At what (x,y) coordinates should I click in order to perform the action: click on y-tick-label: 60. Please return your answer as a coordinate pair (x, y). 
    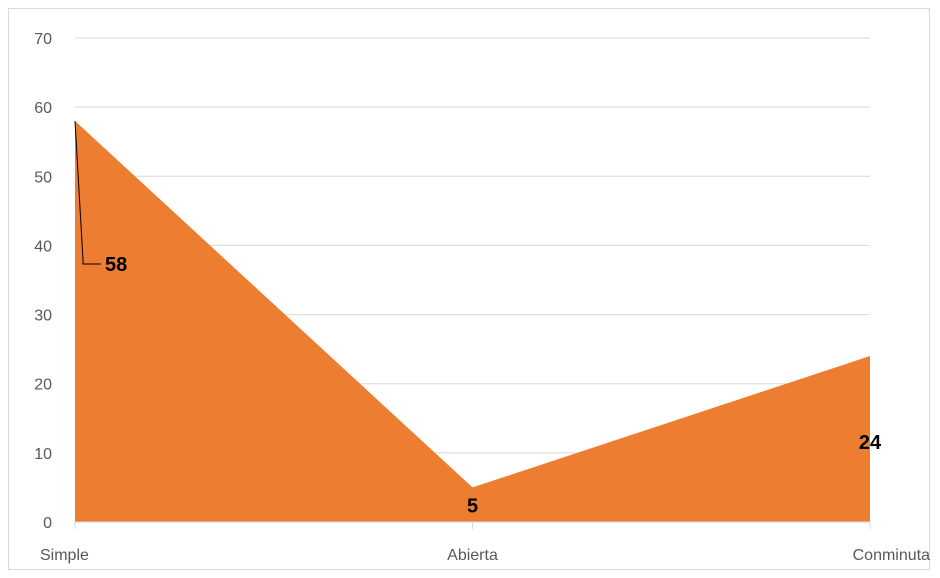
    Looking at the image, I should click on (43, 108).